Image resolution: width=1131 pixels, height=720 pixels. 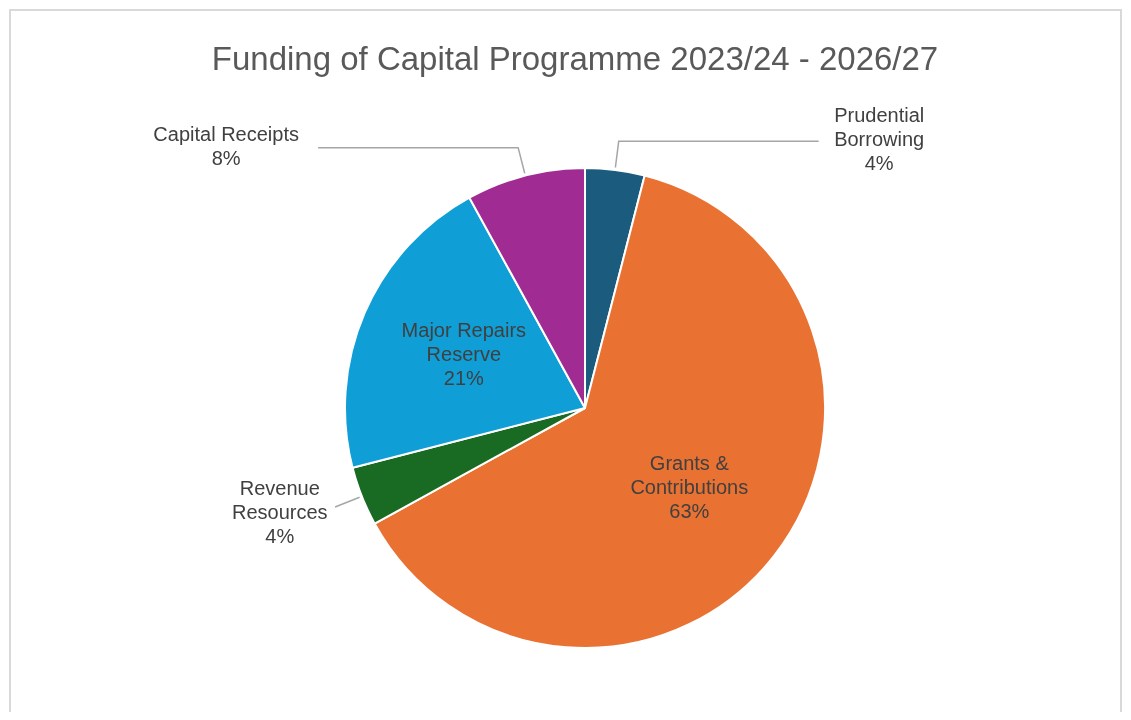 I want to click on slice-label: Major Repairs Reserve, so click(x=464, y=341).